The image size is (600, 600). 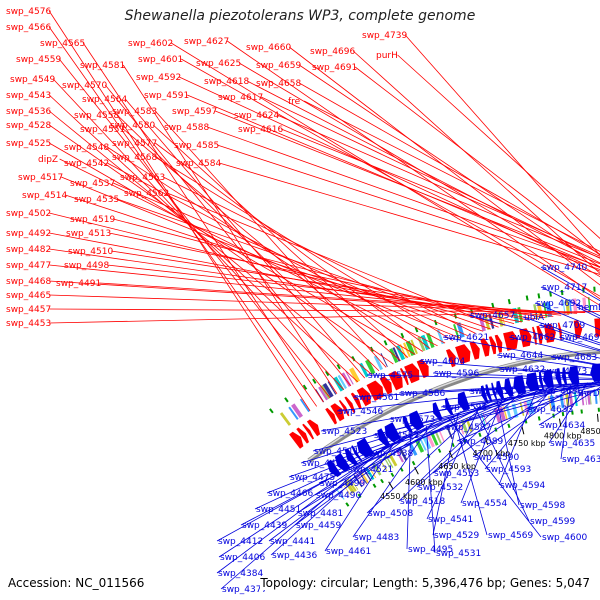 I want to click on forward-gene-label: swp_4563, so click(x=142, y=178).